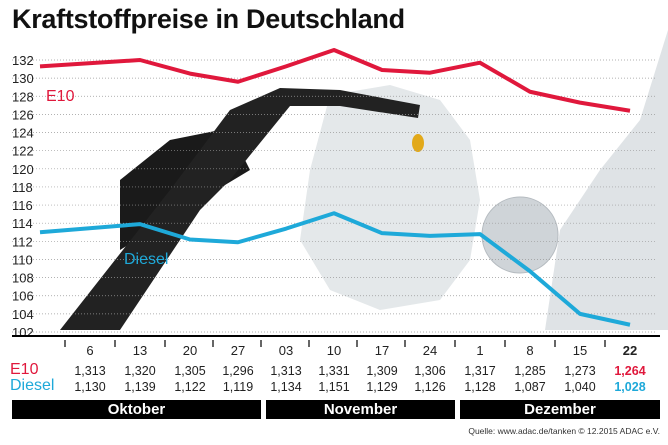 This screenshot has height=445, width=668. I want to click on e10-price: 1,306, so click(430, 371).